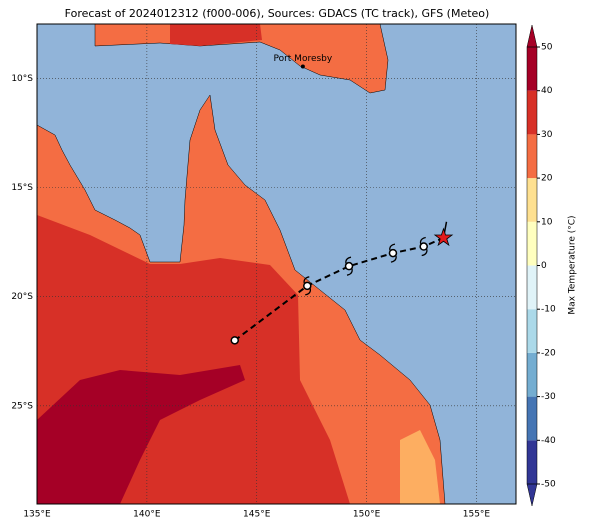 This screenshot has width=591, height=528. What do you see at coordinates (548, 353) in the screenshot?
I see `colorbar-tick-label: -20` at bounding box center [548, 353].